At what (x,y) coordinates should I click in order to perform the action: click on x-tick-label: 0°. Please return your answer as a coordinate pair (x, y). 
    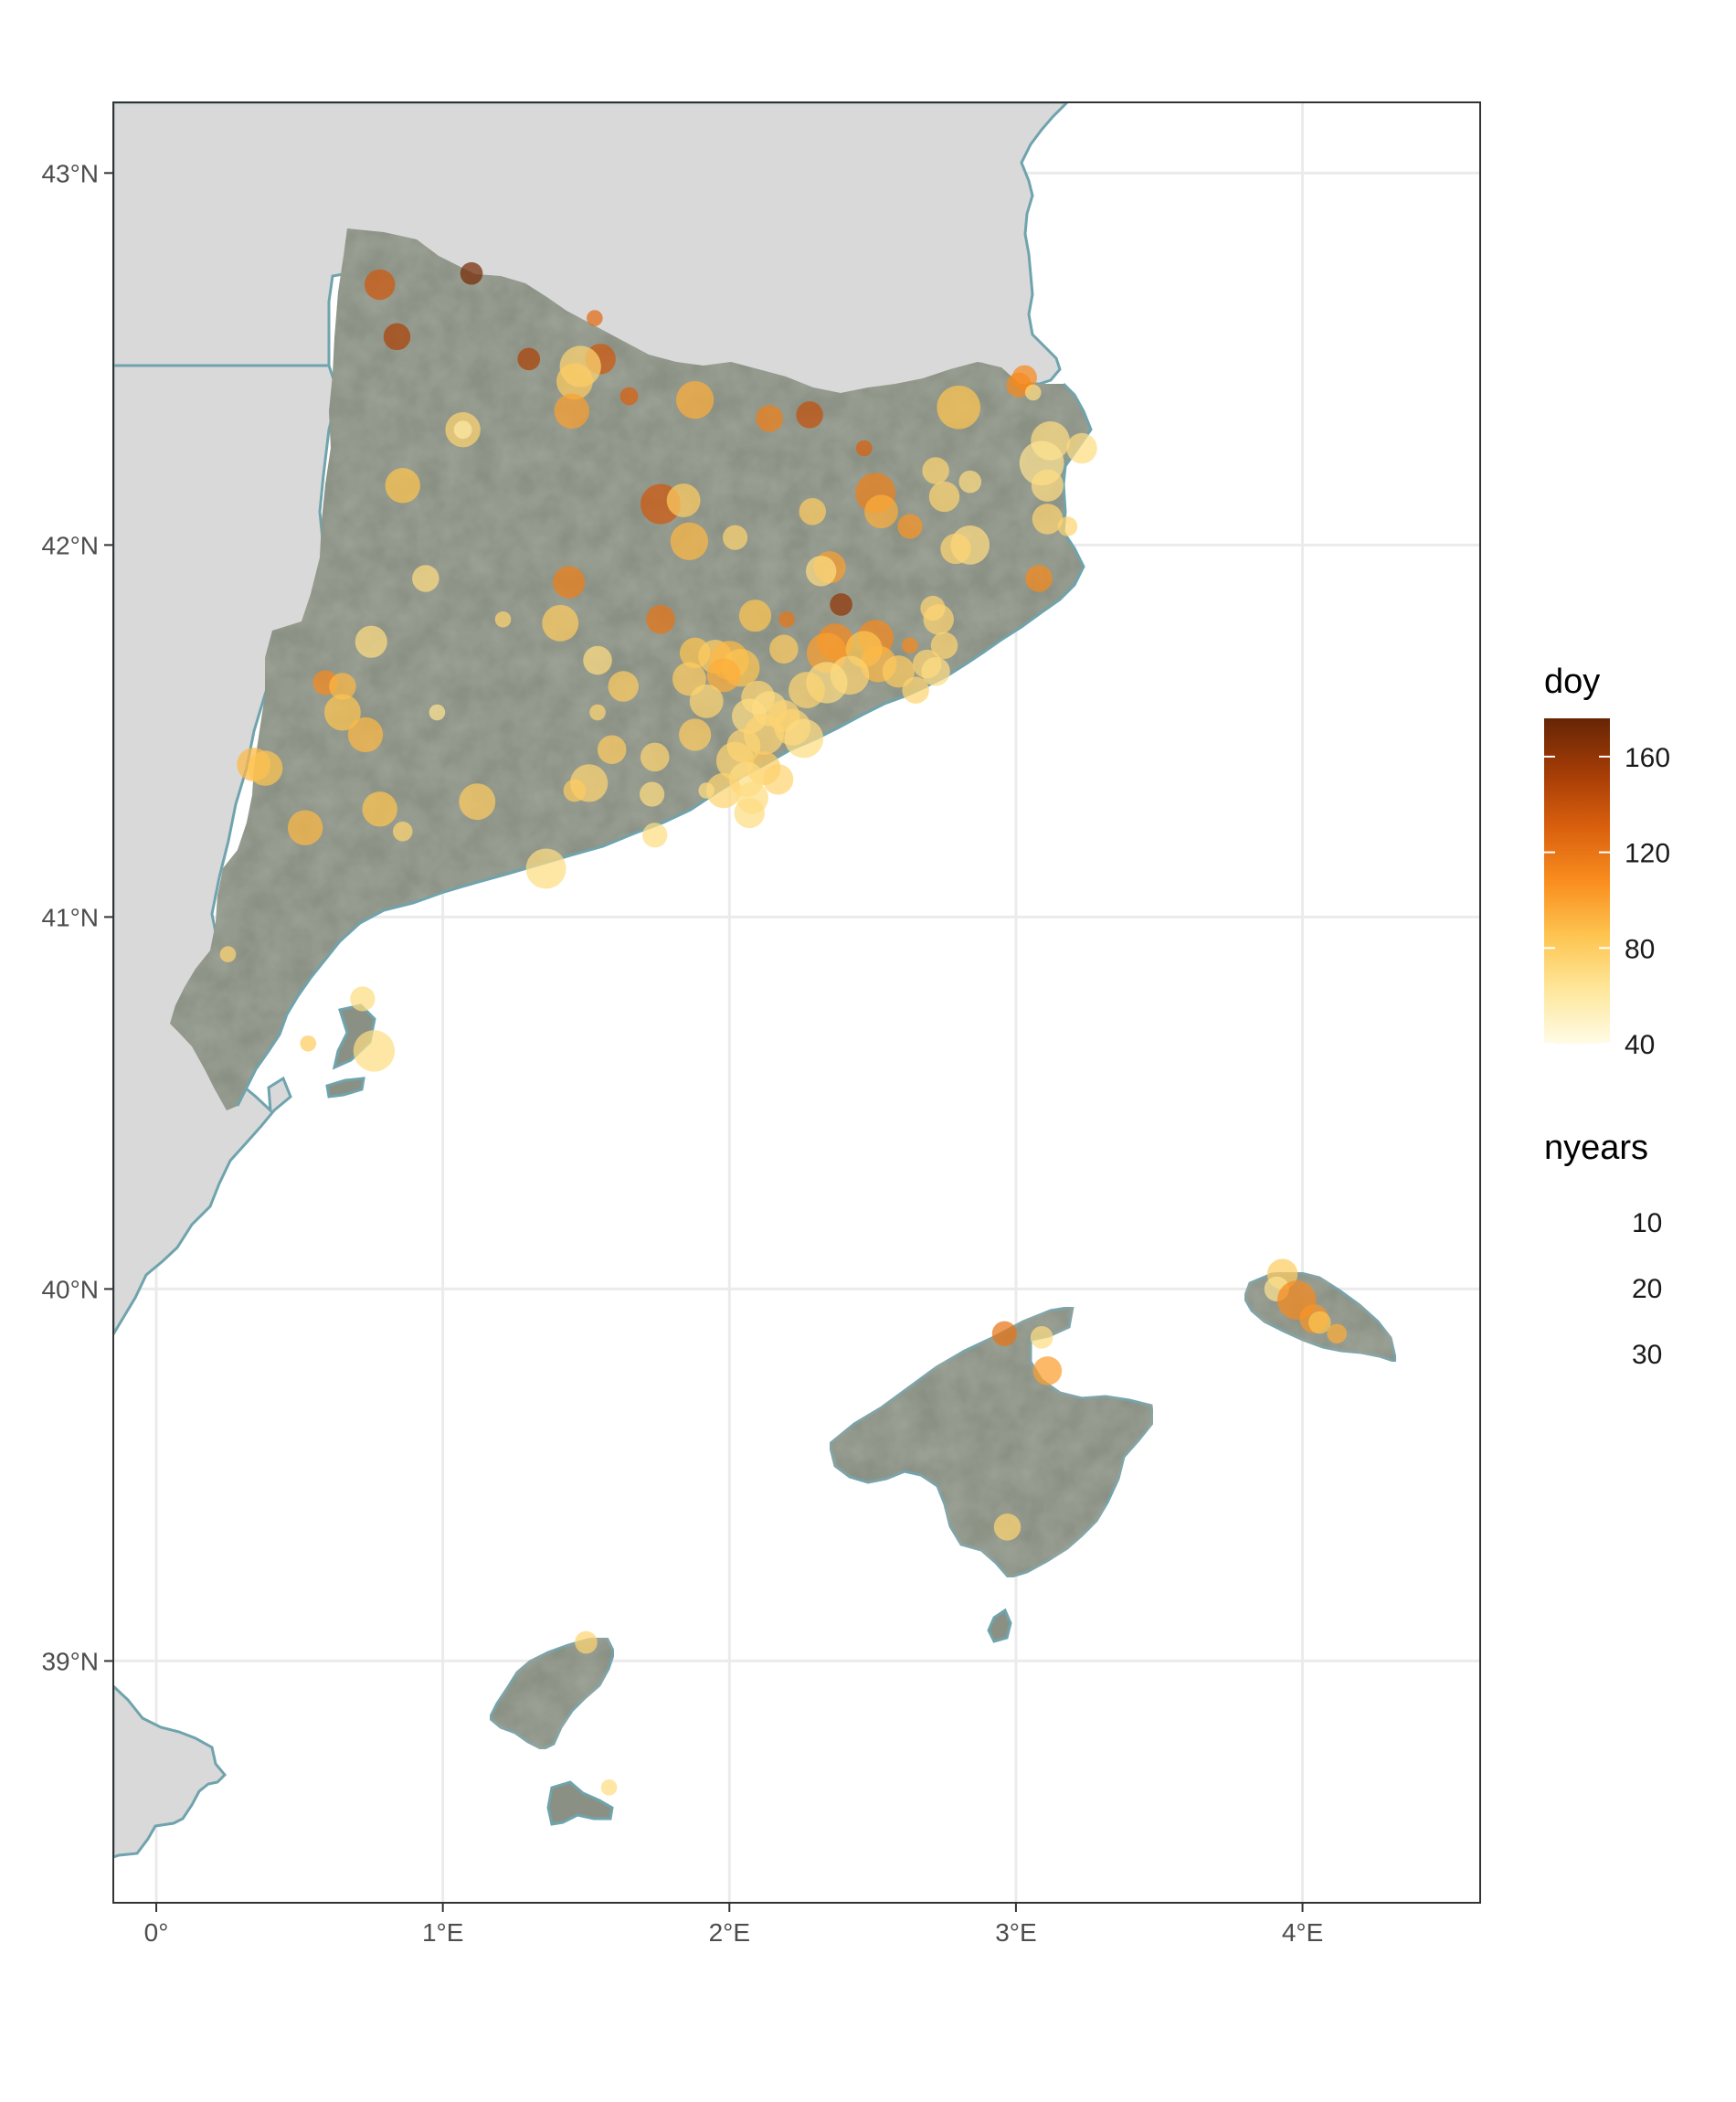
    Looking at the image, I should click on (156, 1932).